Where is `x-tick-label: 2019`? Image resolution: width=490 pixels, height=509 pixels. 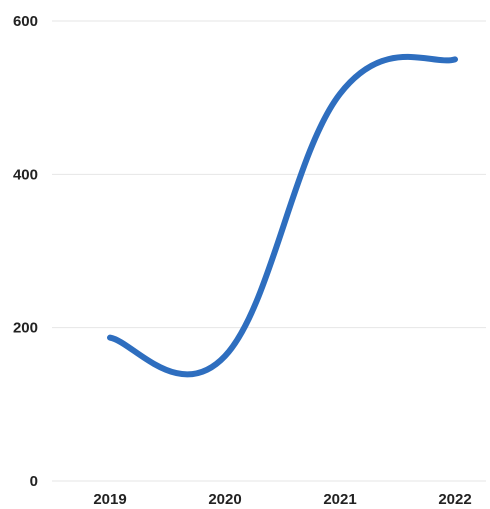
x-tick-label: 2019 is located at coordinates (109, 499).